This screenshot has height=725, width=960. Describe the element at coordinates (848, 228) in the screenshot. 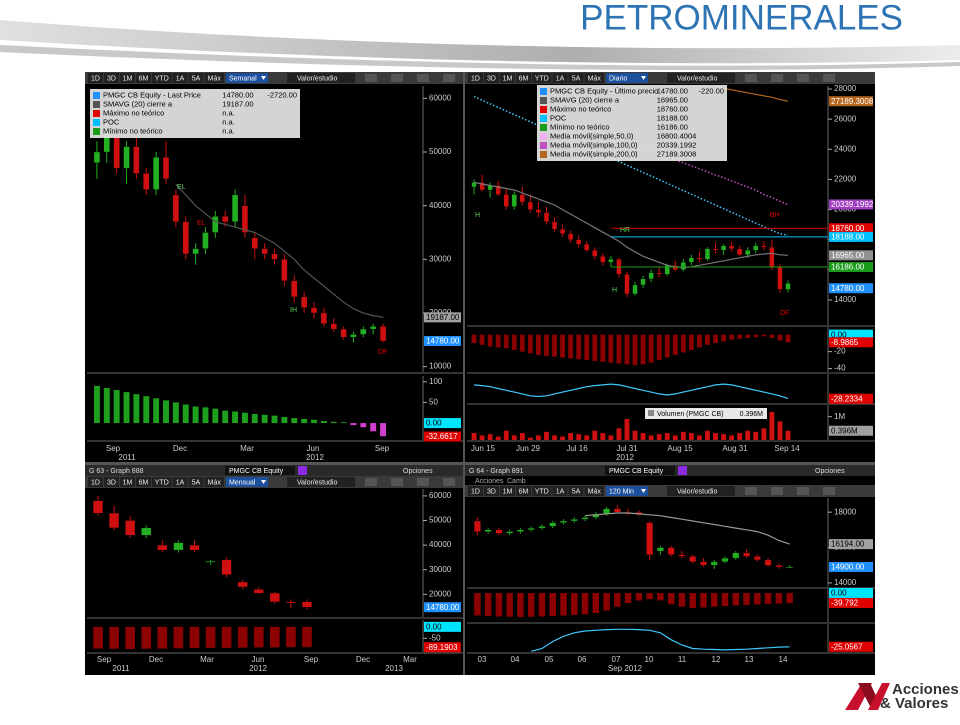

I see `price-tag-label: 18760.00` at that location.